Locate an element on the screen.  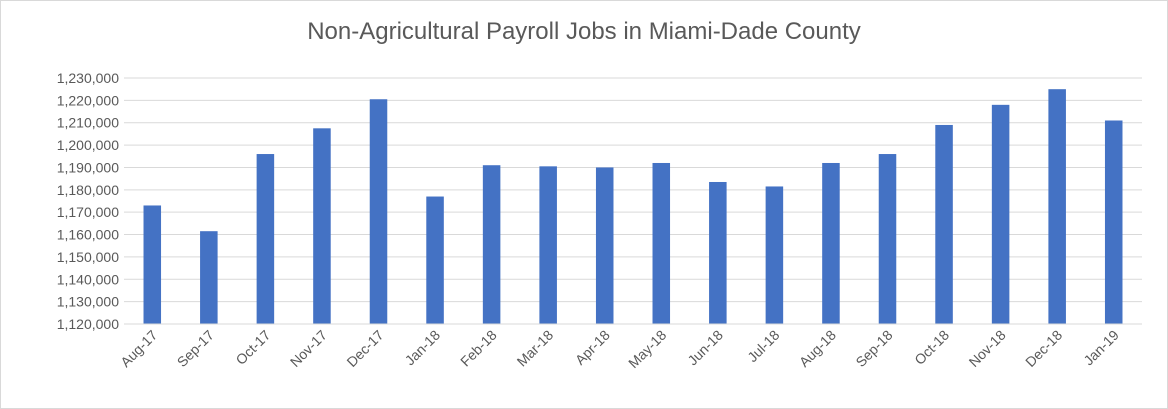
x-tick-label: Jun-18 is located at coordinates (705, 348).